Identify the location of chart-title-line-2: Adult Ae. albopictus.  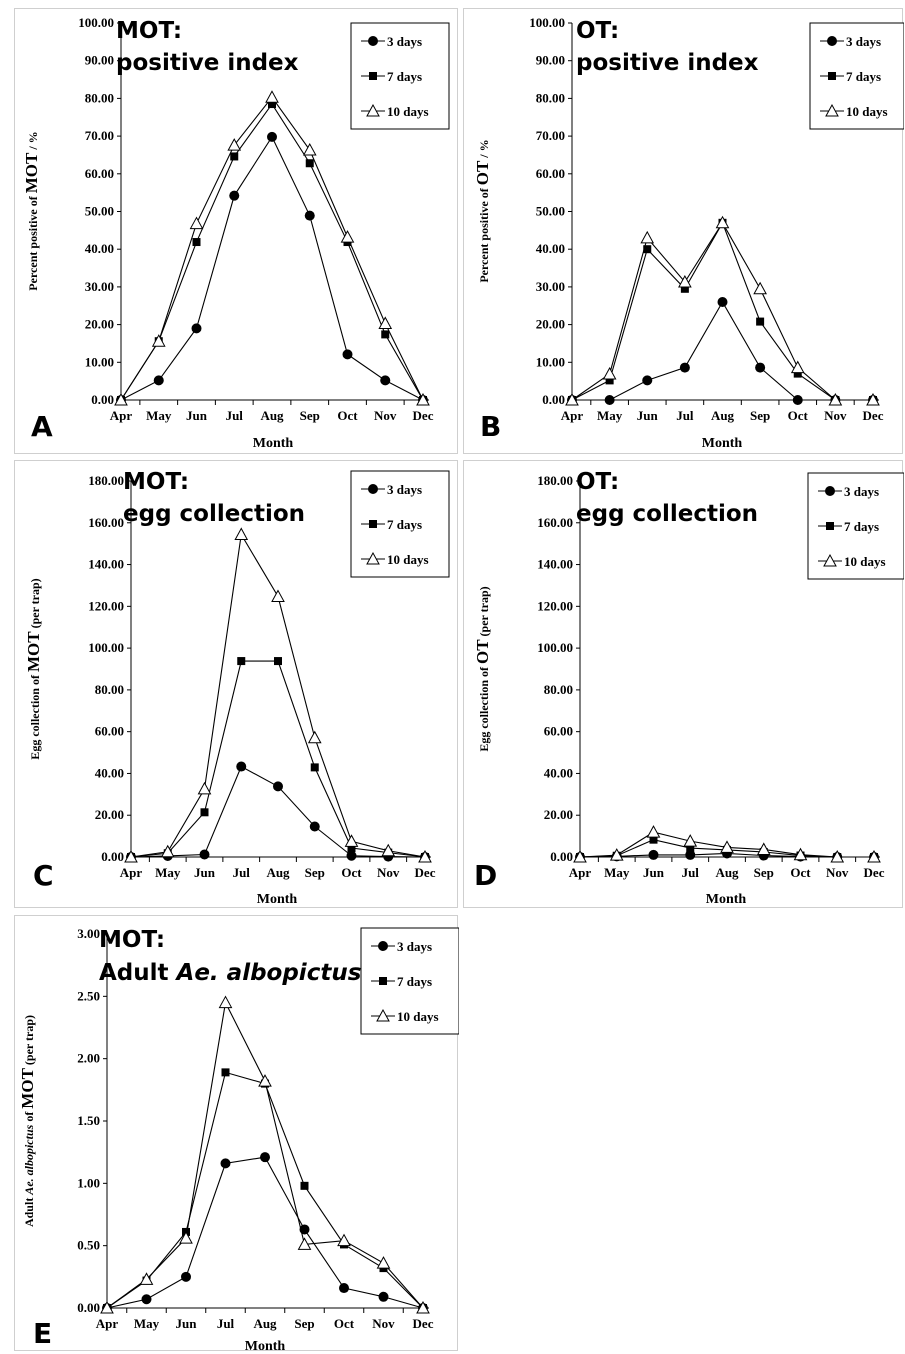
(230, 973).